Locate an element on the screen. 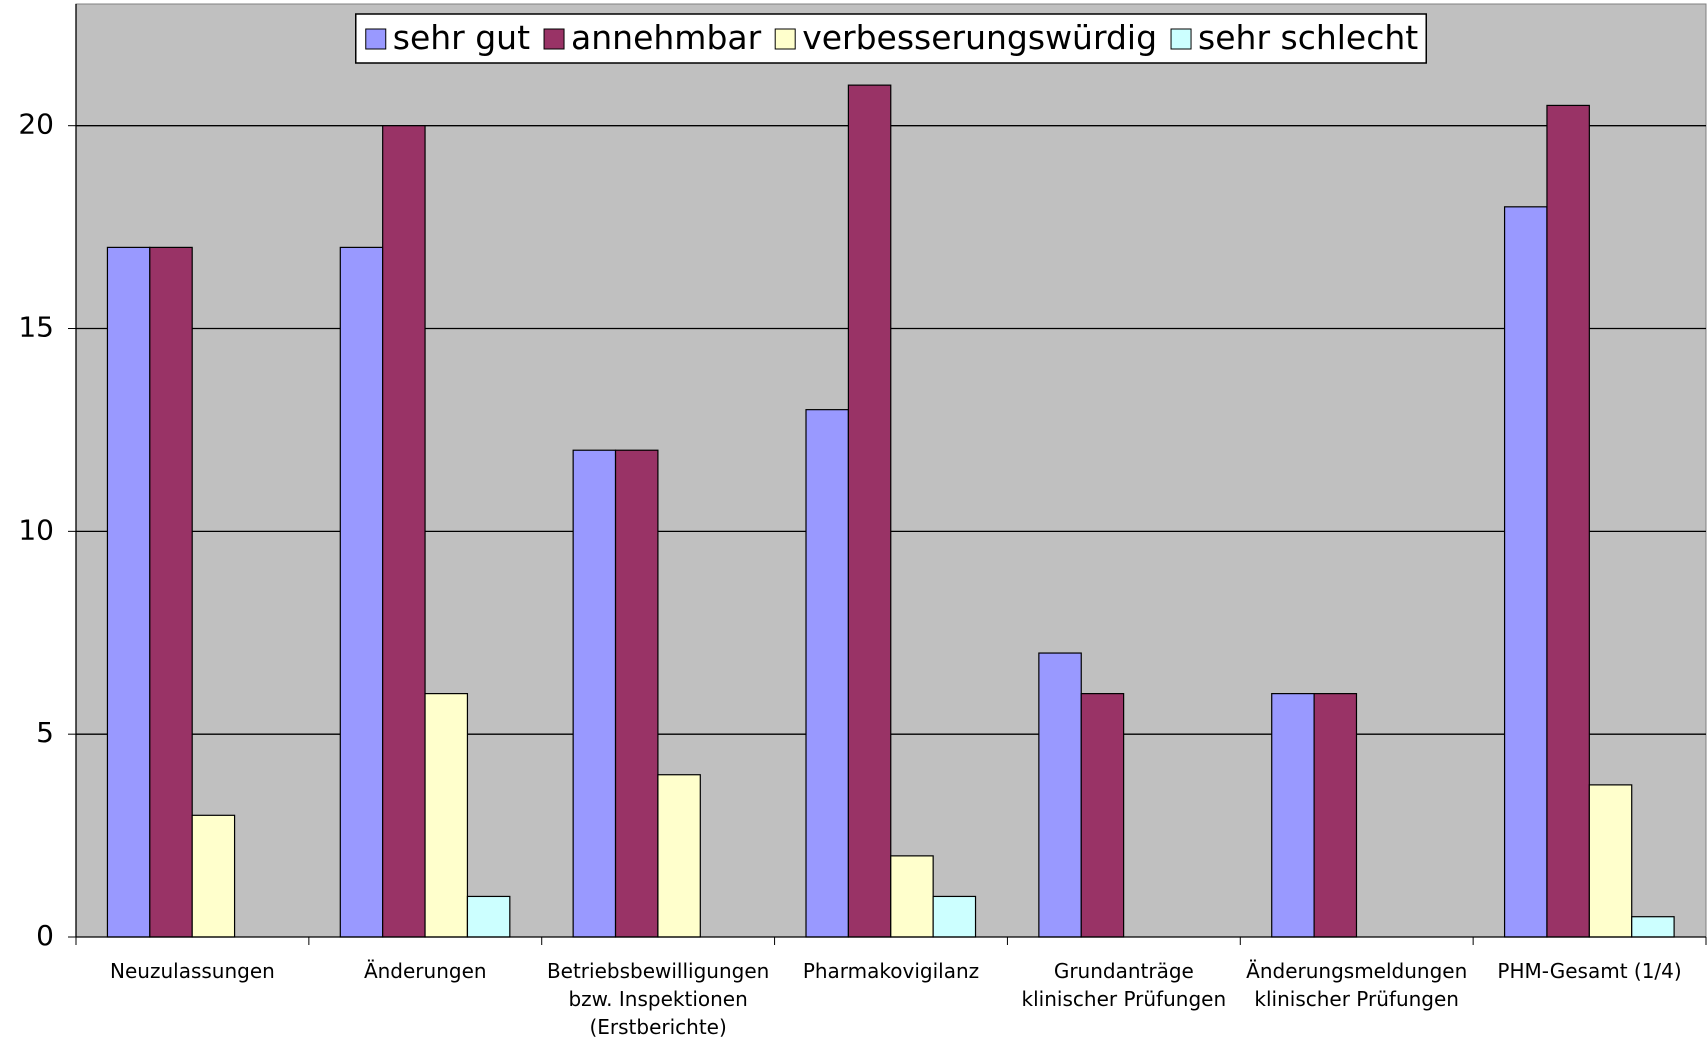 The width and height of the screenshot is (1707, 1042). legend is located at coordinates (891, 38).